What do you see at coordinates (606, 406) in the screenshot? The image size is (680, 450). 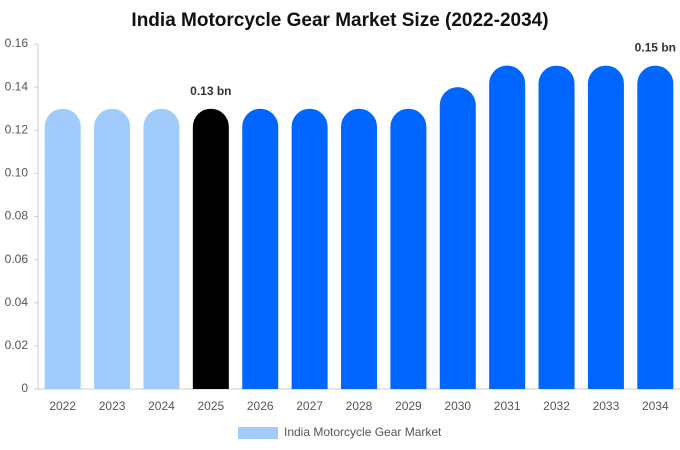 I see `x-tick-label: 2033` at bounding box center [606, 406].